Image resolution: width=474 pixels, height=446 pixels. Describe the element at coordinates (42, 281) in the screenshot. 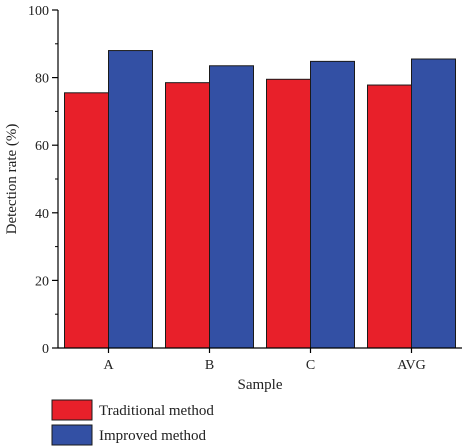

I see `y-tick-label: 20` at that location.